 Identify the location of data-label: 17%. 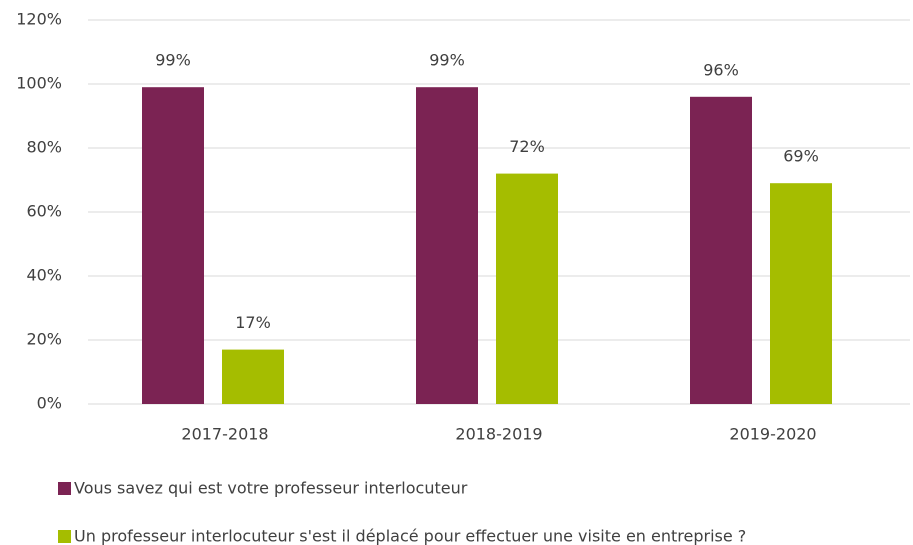
(253, 322).